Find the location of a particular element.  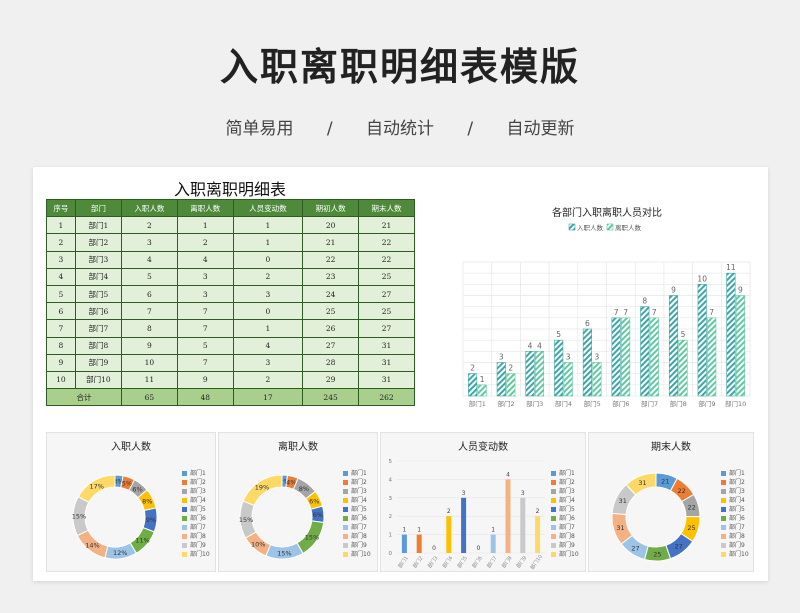

table-cell: 部门1 is located at coordinates (98, 225).